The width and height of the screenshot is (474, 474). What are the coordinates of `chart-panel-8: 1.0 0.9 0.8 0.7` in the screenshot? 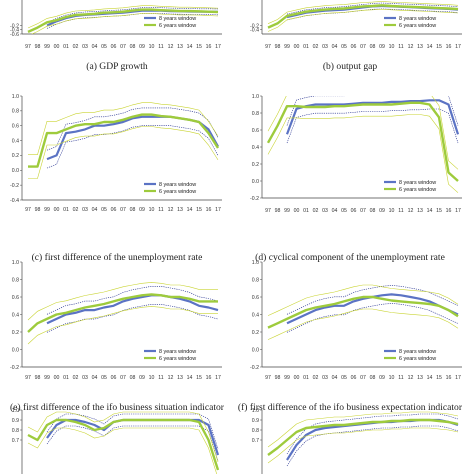 It's located at (355, 441).